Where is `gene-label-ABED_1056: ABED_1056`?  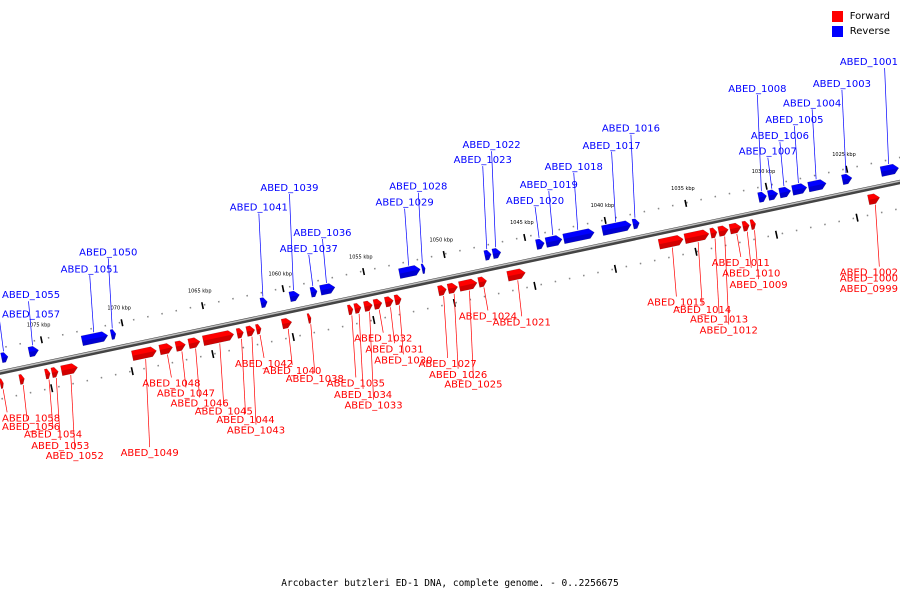 gene-label-ABED_1056: ABED_1056 is located at coordinates (31, 427).